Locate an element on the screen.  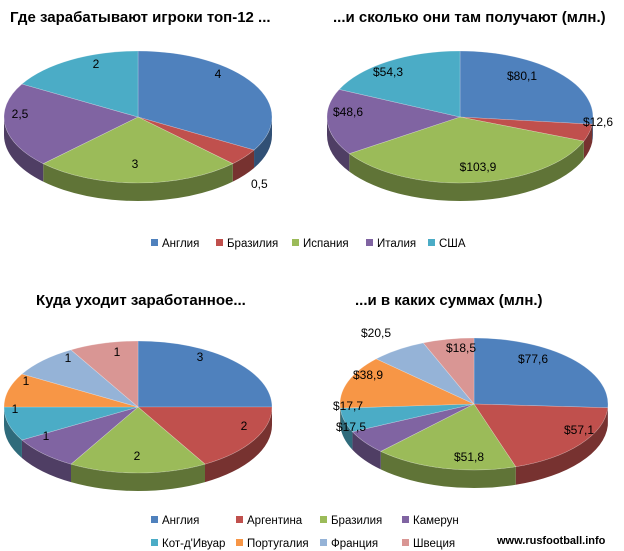
legend-top-item-4: Италия is located at coordinates (391, 244).